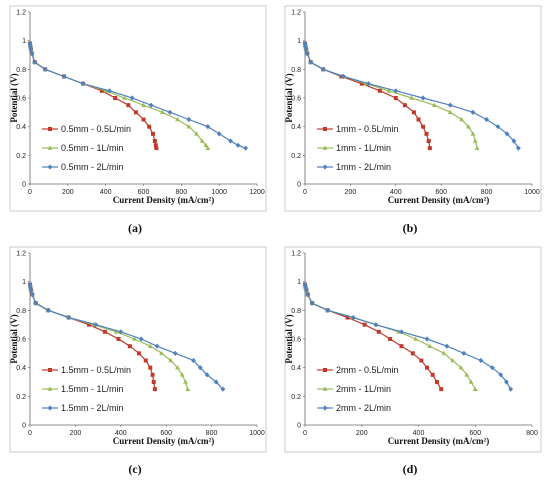 Image resolution: width=550 pixels, height=482 pixels. I want to click on y-tick-label: 1, so click(299, 41).